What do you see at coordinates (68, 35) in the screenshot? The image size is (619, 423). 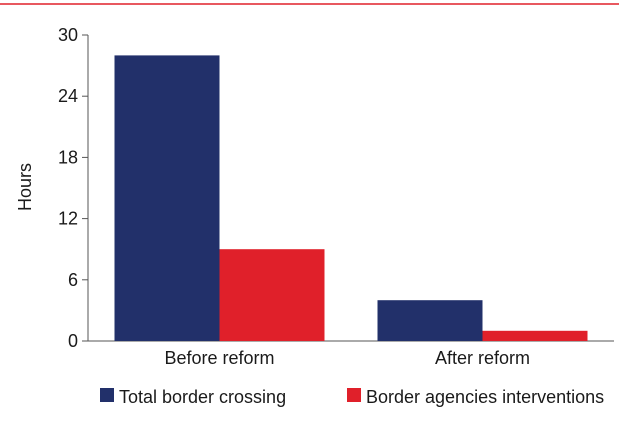 I see `y-tick-label: 30` at bounding box center [68, 35].